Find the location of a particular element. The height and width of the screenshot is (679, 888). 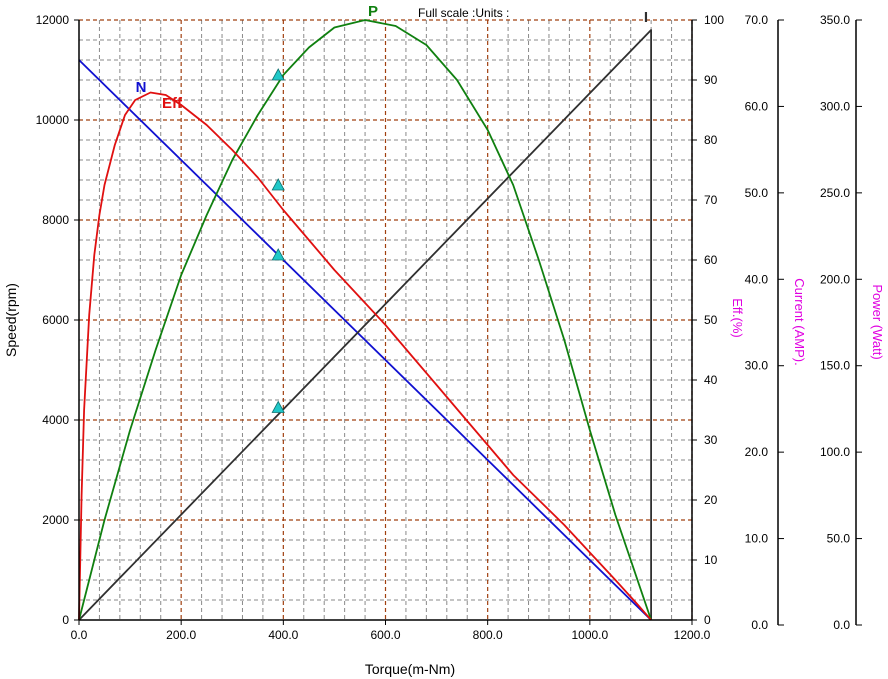

current-tick-label: 70.0 is located at coordinates (757, 20).